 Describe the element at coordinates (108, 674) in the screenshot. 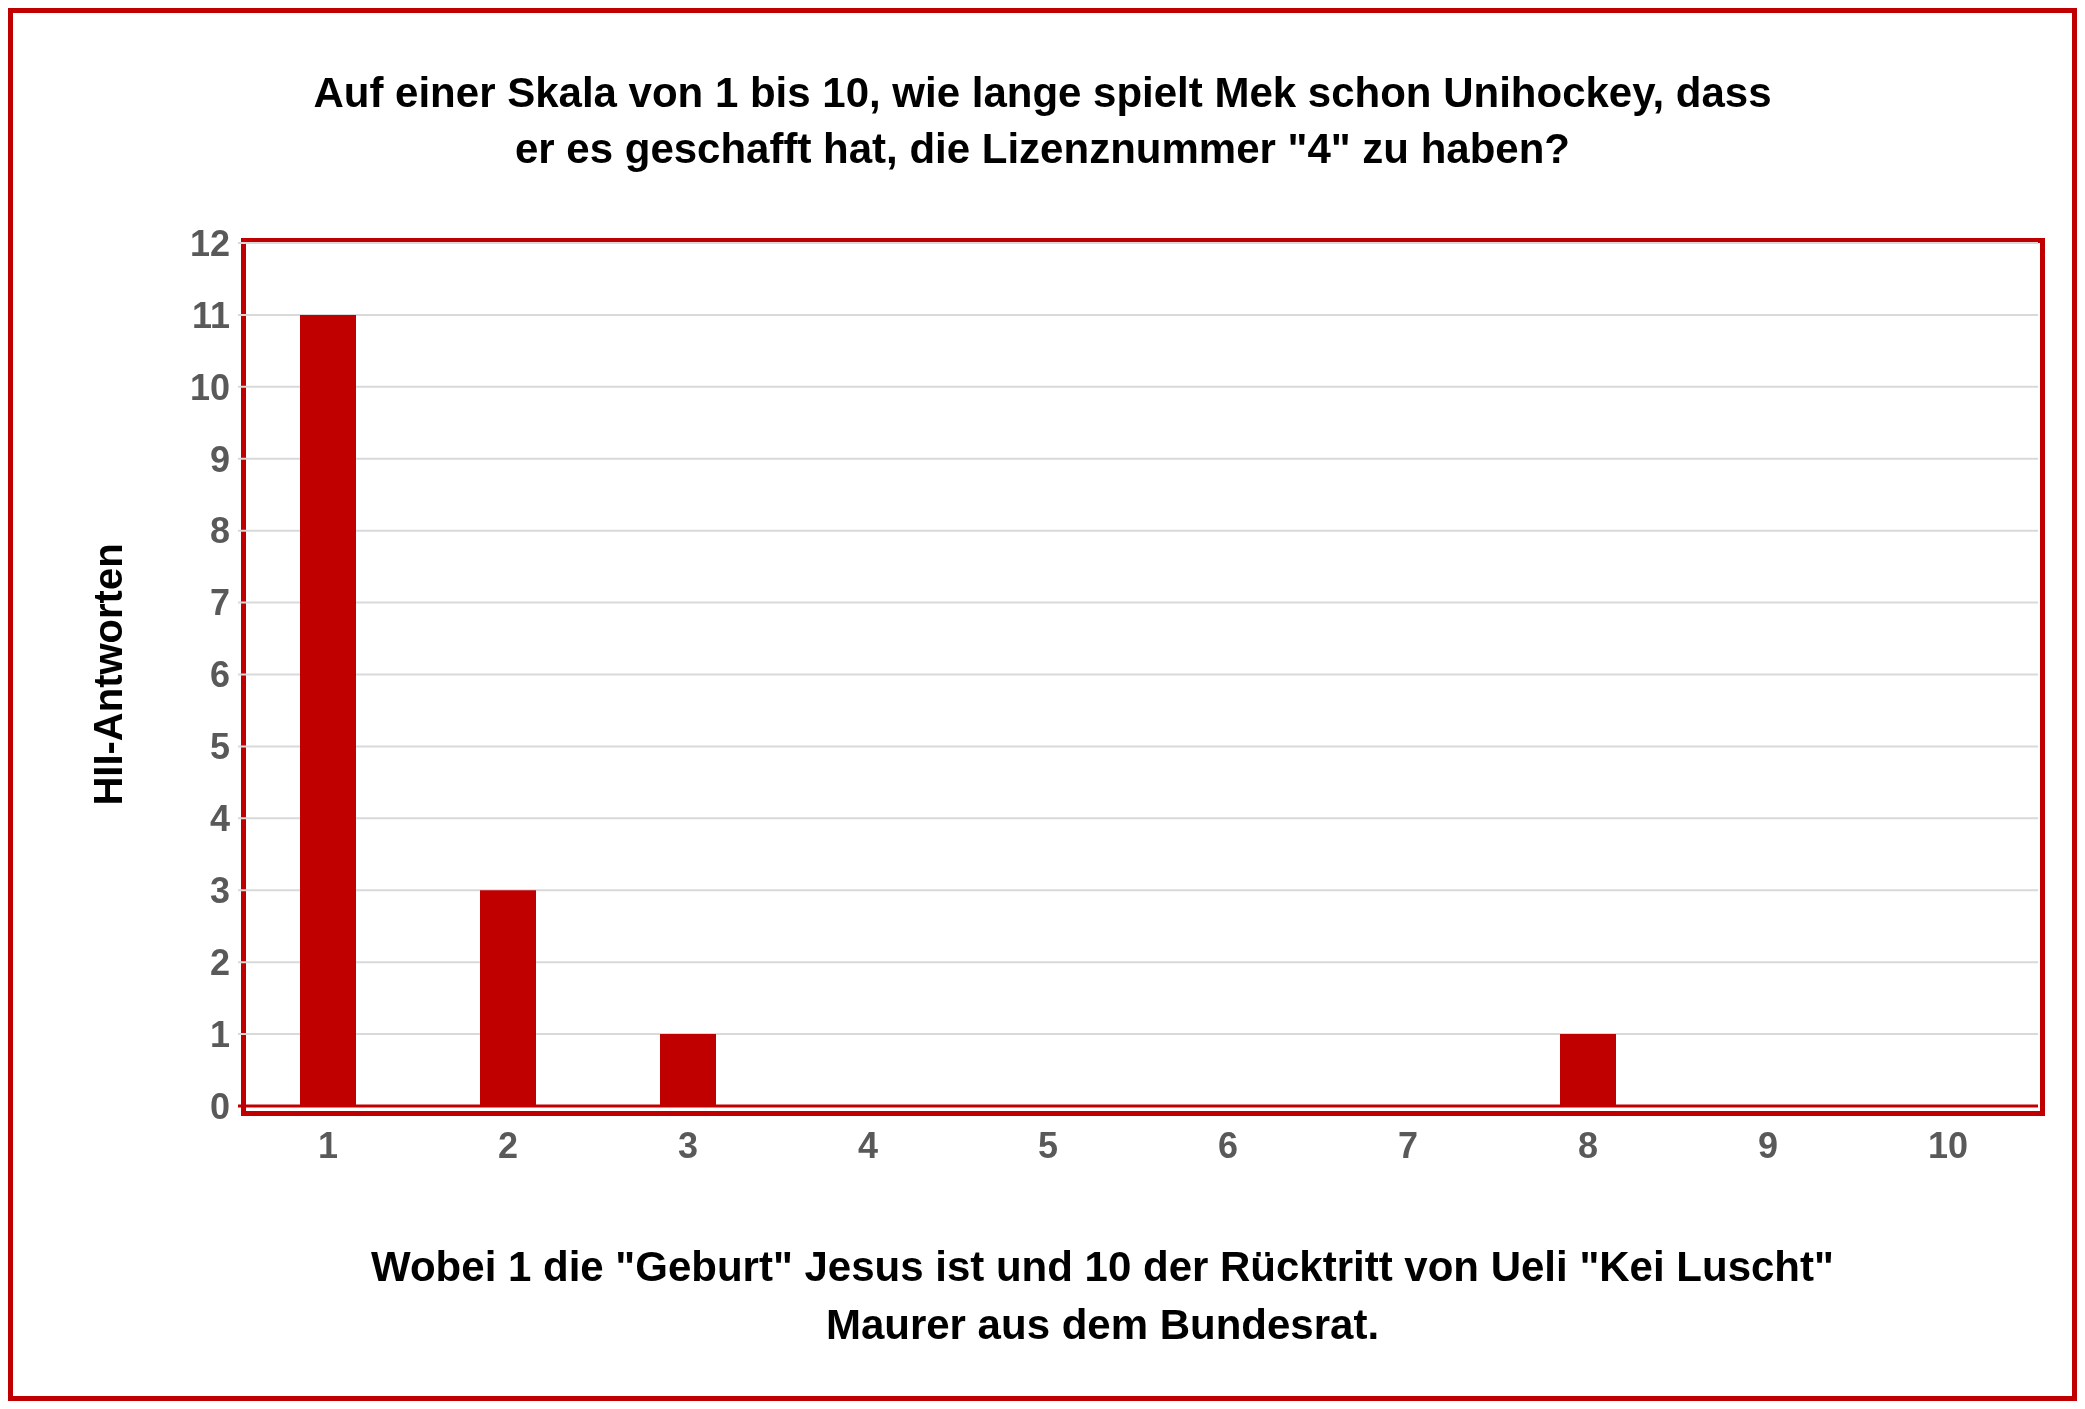

I see `y-axis-title: HII-Antworten` at that location.